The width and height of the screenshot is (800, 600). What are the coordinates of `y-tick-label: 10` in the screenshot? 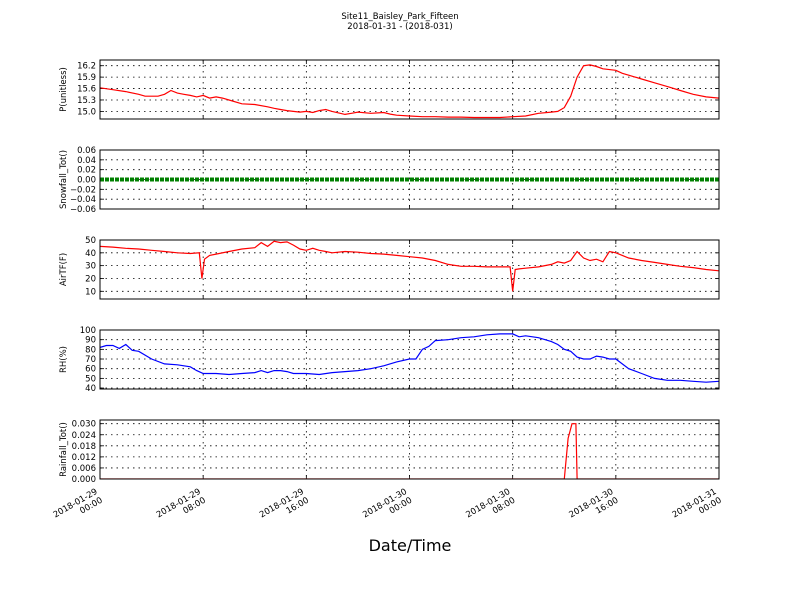 It's located at (90, 292).